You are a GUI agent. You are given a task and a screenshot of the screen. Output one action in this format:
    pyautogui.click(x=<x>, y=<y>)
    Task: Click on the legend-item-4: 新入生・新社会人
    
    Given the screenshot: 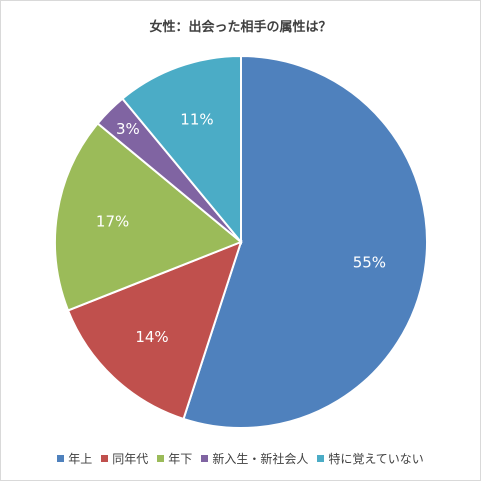 What is the action you would take?
    pyautogui.click(x=254, y=458)
    